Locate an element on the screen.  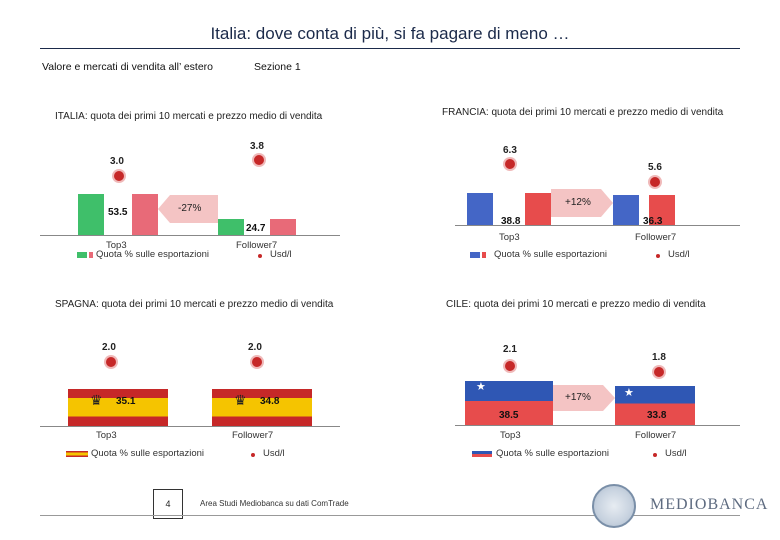
change-label: +12% is located at coordinates (578, 202).